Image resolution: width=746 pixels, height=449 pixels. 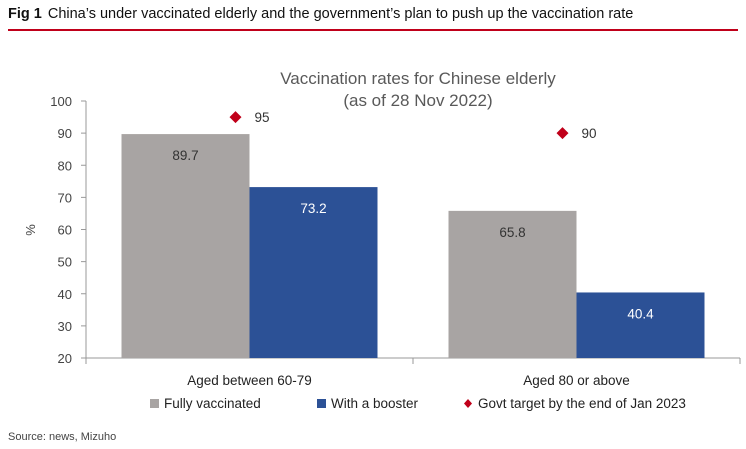 What do you see at coordinates (65, 358) in the screenshot?
I see `y-tick-label: 20` at bounding box center [65, 358].